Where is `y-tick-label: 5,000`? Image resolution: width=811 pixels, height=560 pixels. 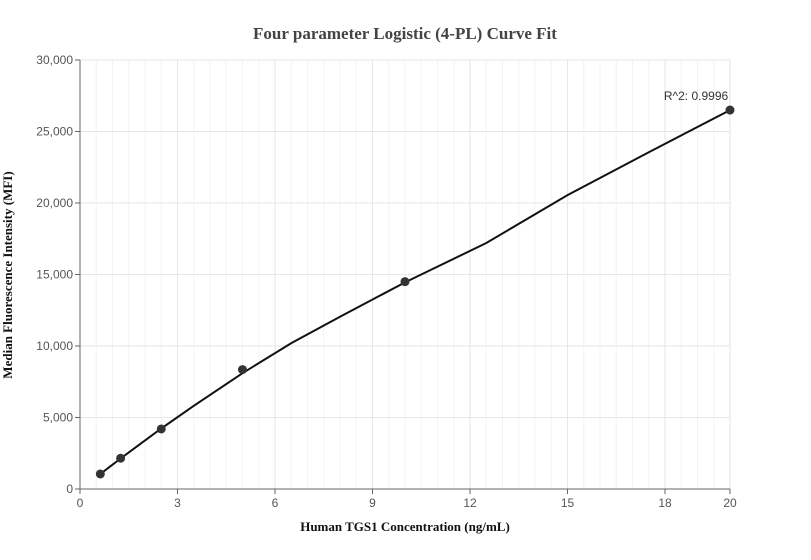
y-tick-label: 5,000 is located at coordinates (58, 418).